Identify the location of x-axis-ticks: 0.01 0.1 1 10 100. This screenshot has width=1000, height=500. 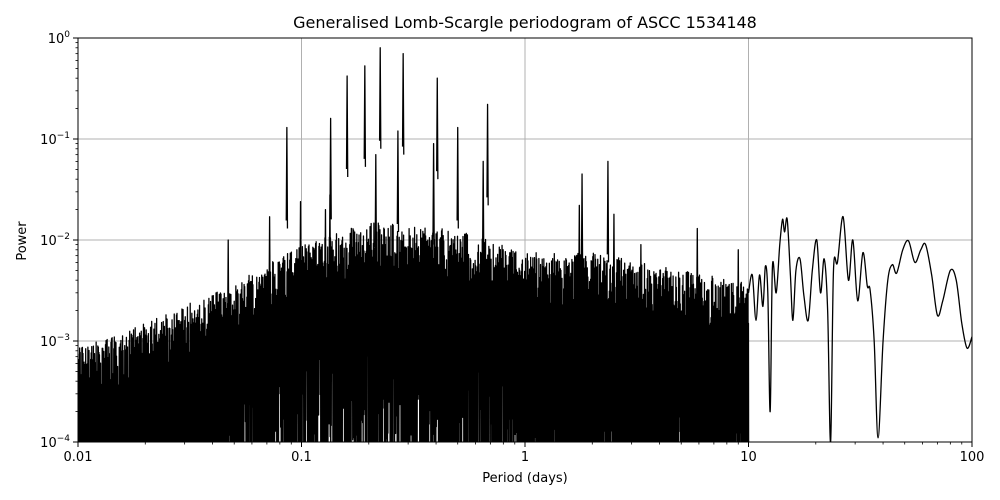
(524, 453).